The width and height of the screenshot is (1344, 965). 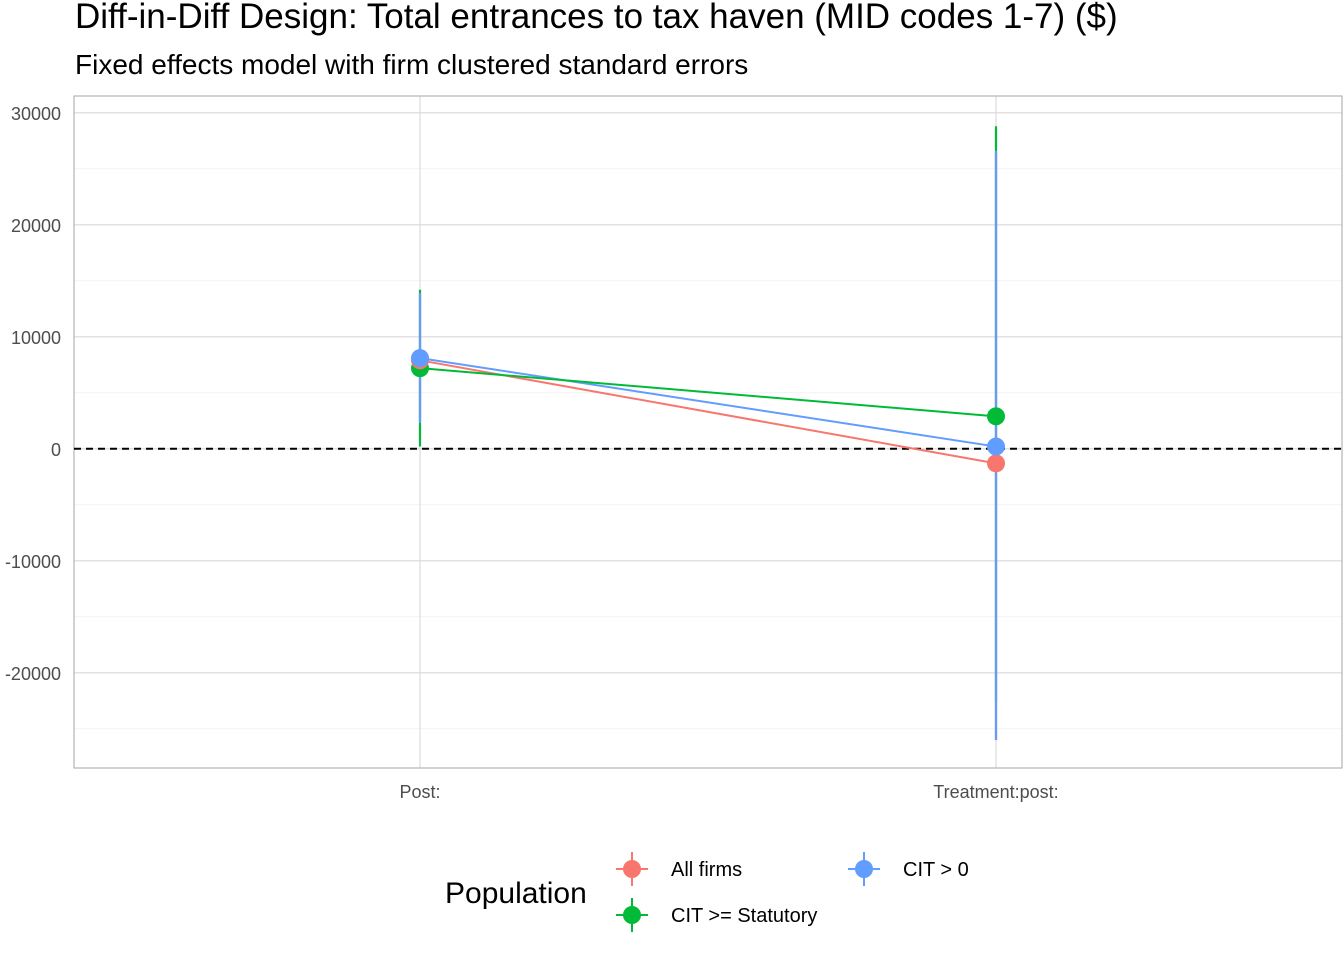 What do you see at coordinates (56, 450) in the screenshot?
I see `y-tick-label: 0` at bounding box center [56, 450].